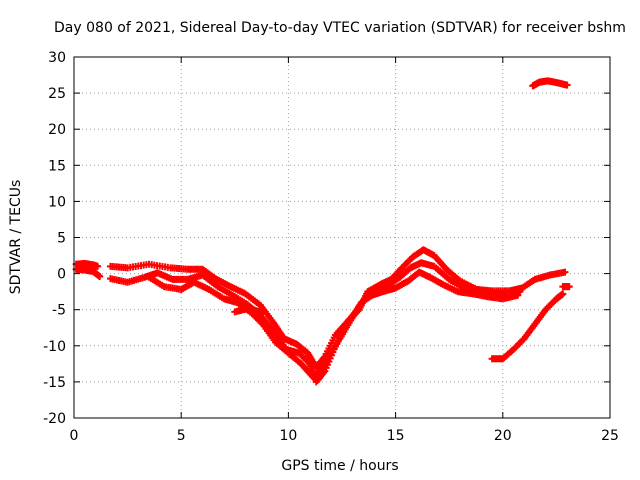  Describe the element at coordinates (57, 130) in the screenshot. I see `y-tick-label: 20` at that location.